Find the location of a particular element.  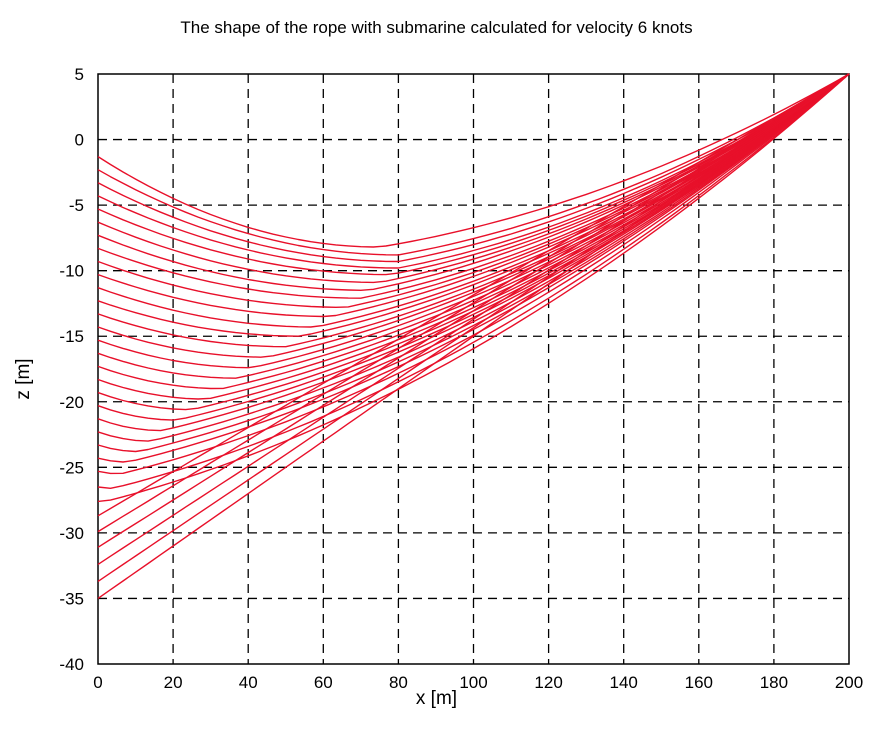

x-tick-label: 100 is located at coordinates (473, 682).